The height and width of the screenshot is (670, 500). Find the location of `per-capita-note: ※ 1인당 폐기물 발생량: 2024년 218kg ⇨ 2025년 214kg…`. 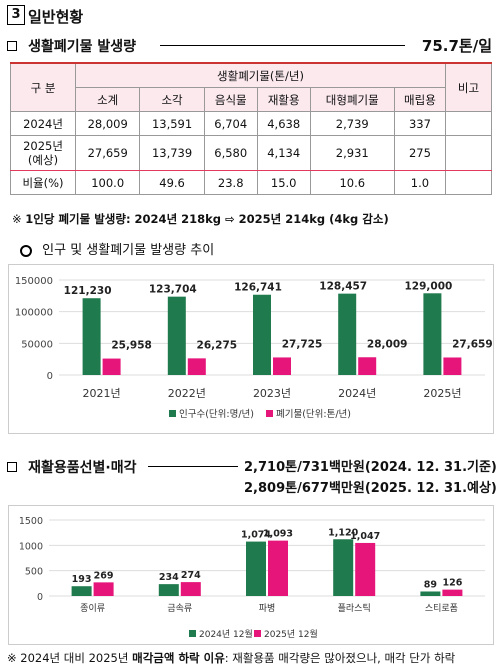

per-capita-note: ※ 1인당 폐기물 발생량: 2024년 218kg ⇨ 2025년 214kg… is located at coordinates (200, 219).